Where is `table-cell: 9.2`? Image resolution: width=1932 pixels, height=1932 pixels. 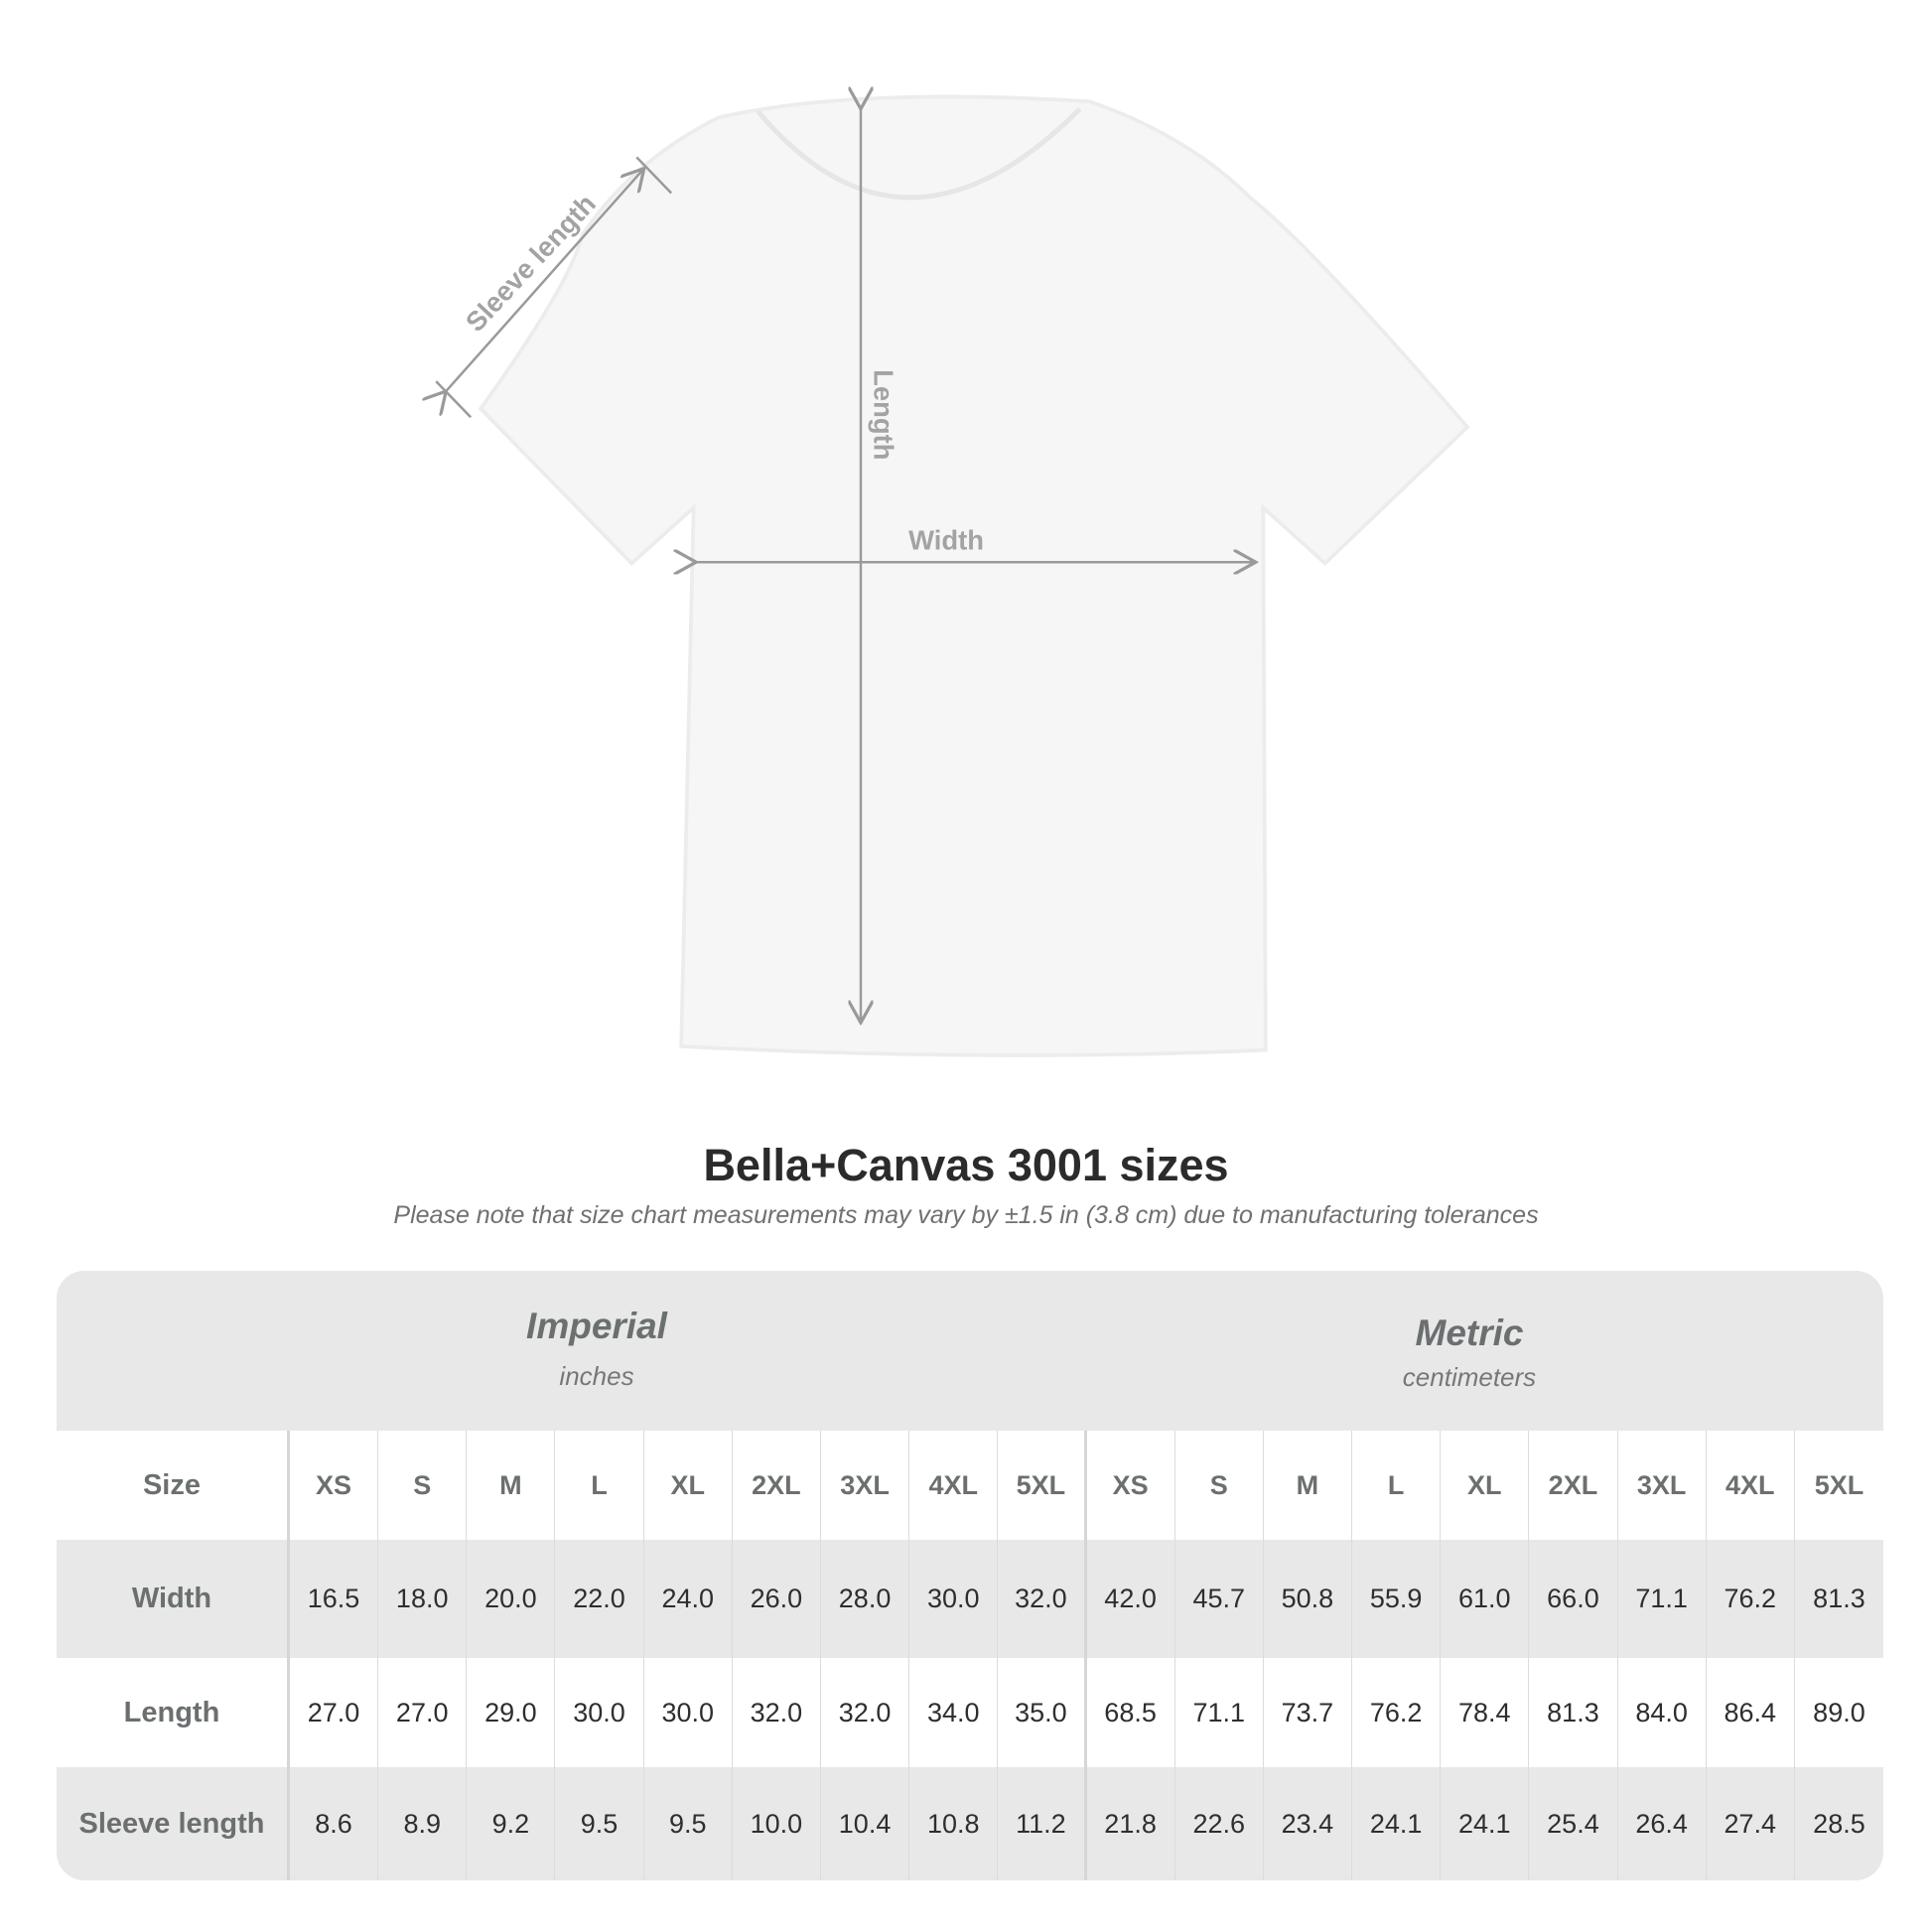
table-cell: 9.2 is located at coordinates (512, 1823).